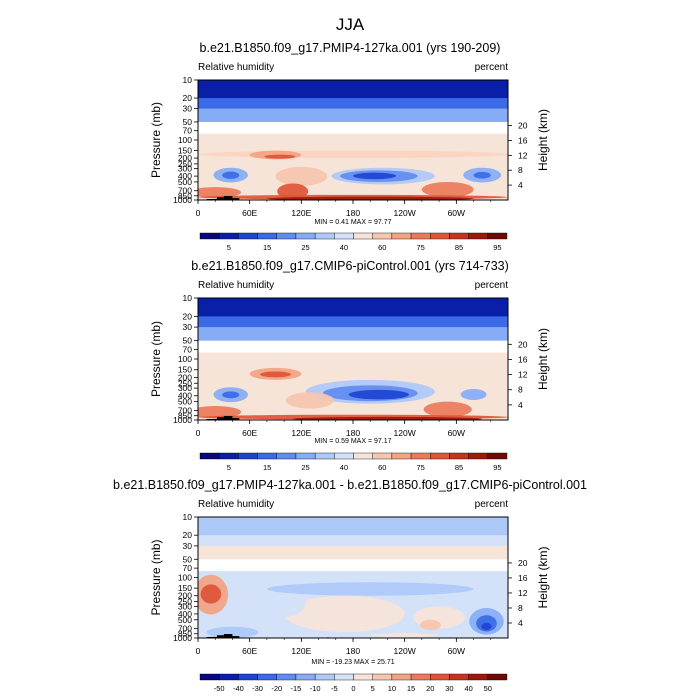 This screenshot has width=700, height=700. I want to click on y-tick-label: 200, so click(185, 158).